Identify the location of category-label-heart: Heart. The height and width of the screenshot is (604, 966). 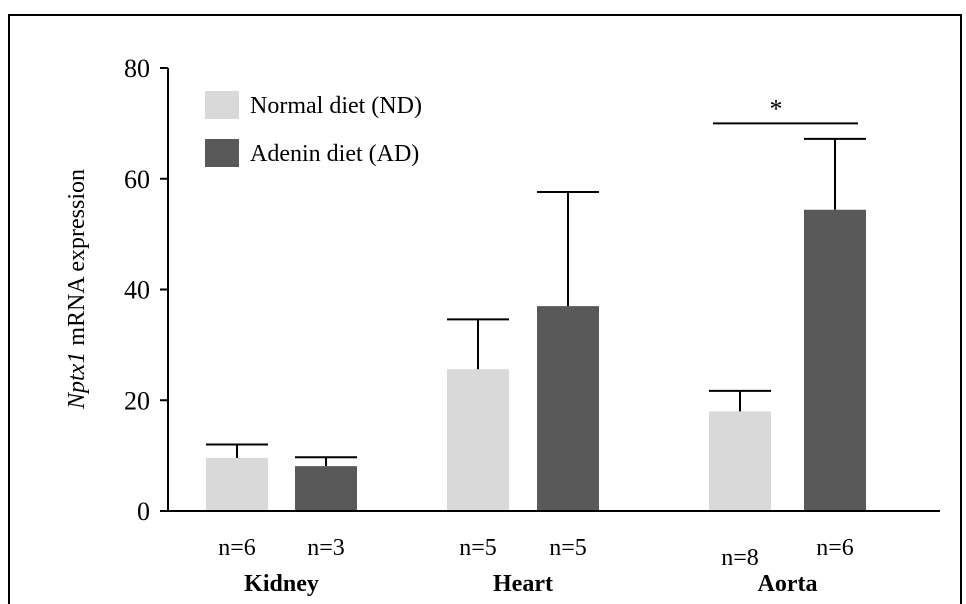
(523, 584).